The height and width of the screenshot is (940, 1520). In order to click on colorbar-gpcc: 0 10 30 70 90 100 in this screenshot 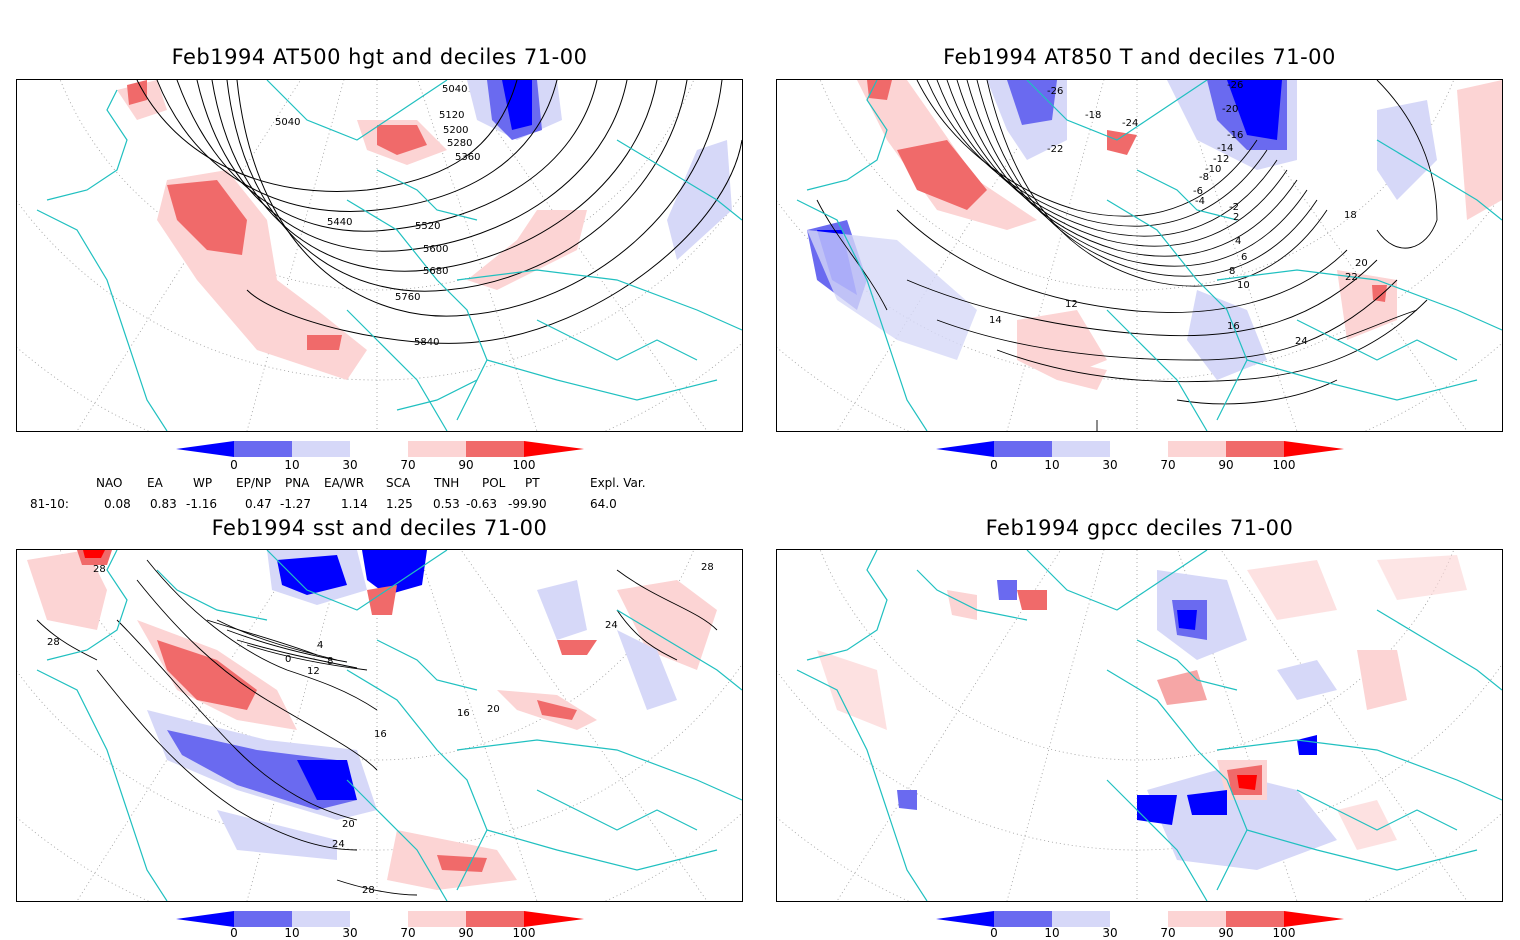, I will do `click(1141, 925)`.